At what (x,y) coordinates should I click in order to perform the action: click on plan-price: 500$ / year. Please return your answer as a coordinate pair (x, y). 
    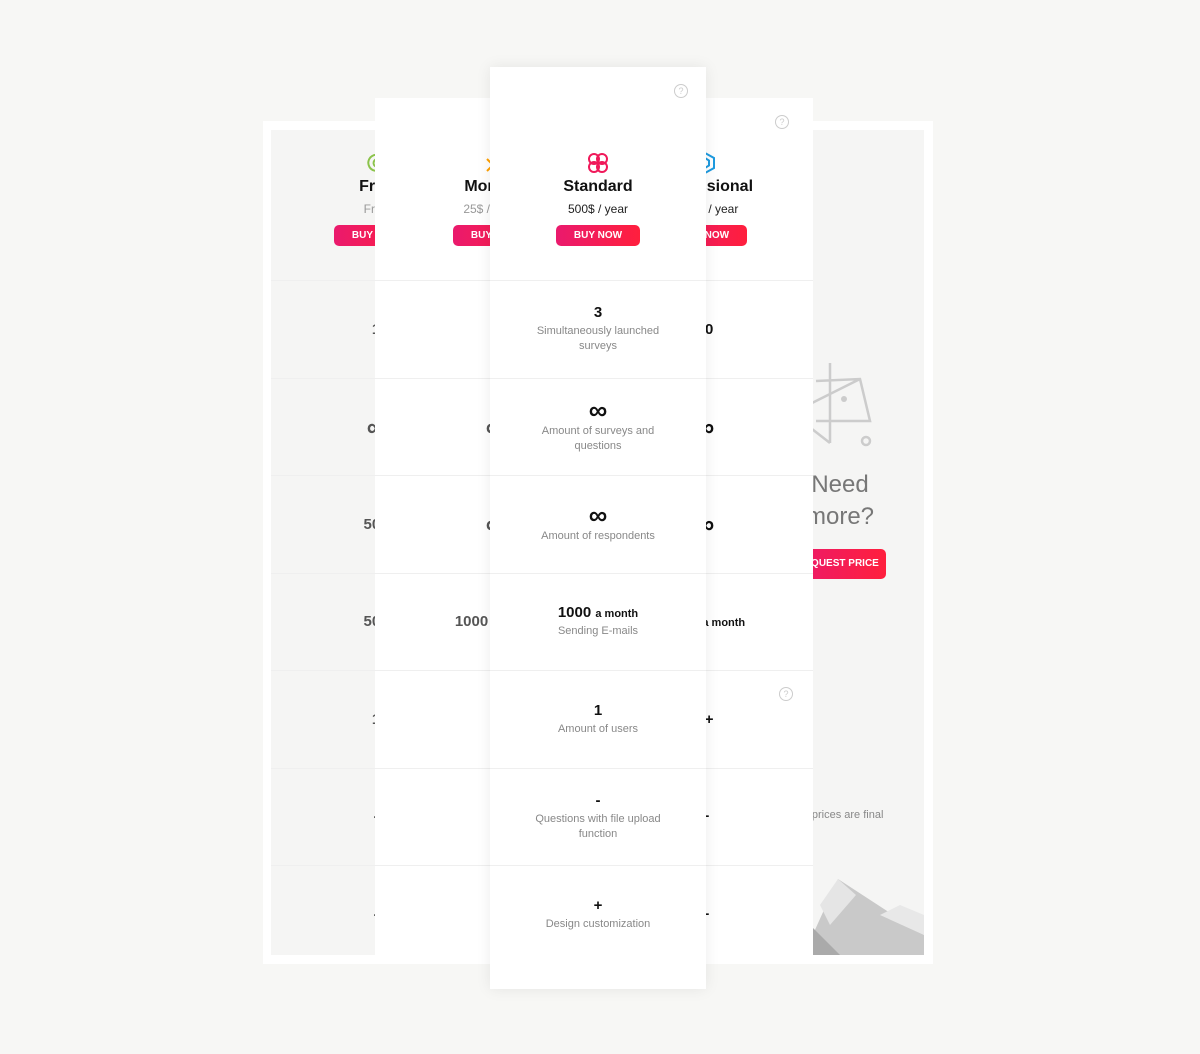
    Looking at the image, I should click on (598, 209).